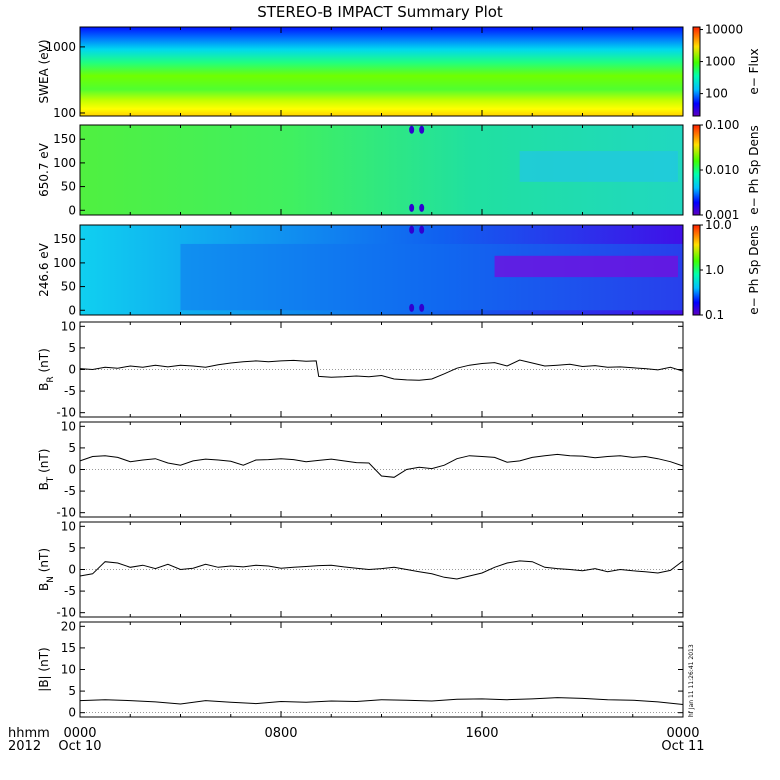 The image size is (780, 780). I want to click on panel-bt: -10 -5 0 5 10 BT (nT), so click(360, 469).